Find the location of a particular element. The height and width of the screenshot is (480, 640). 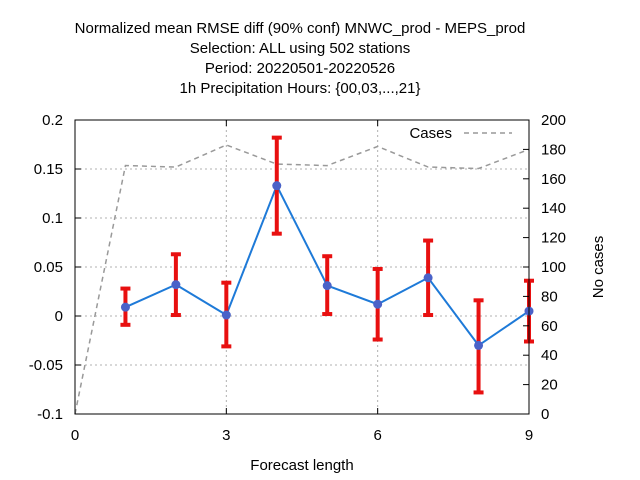

y-left-tick-label: -0.05 is located at coordinates (46, 365).